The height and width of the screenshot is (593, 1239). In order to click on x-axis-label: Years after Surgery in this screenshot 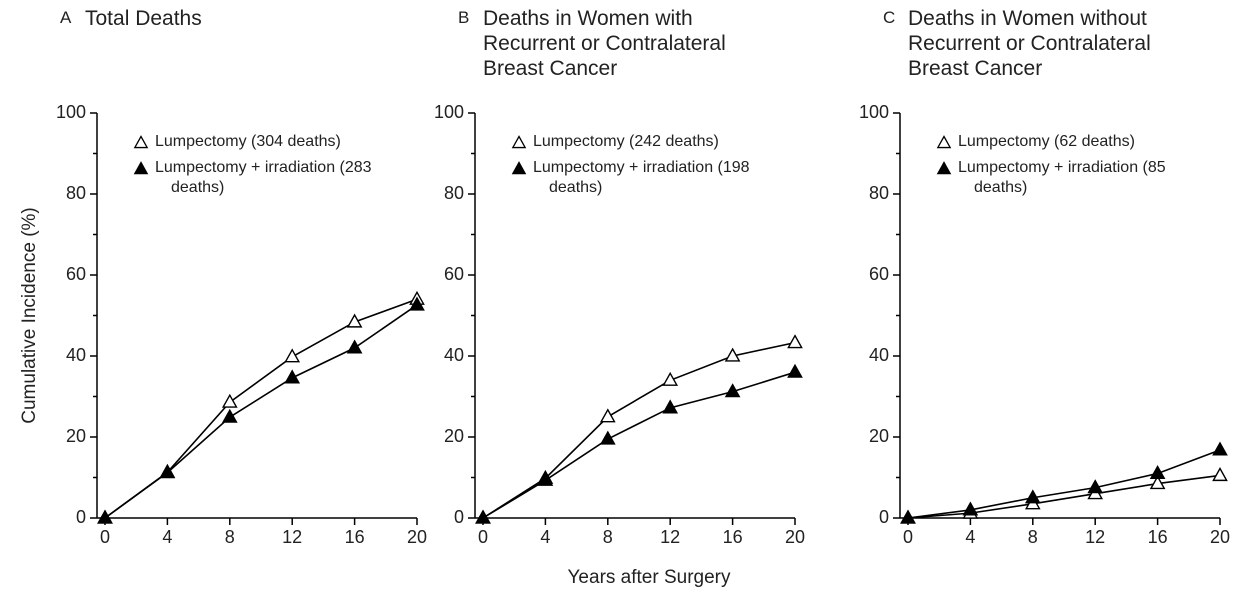, I will do `click(649, 577)`.